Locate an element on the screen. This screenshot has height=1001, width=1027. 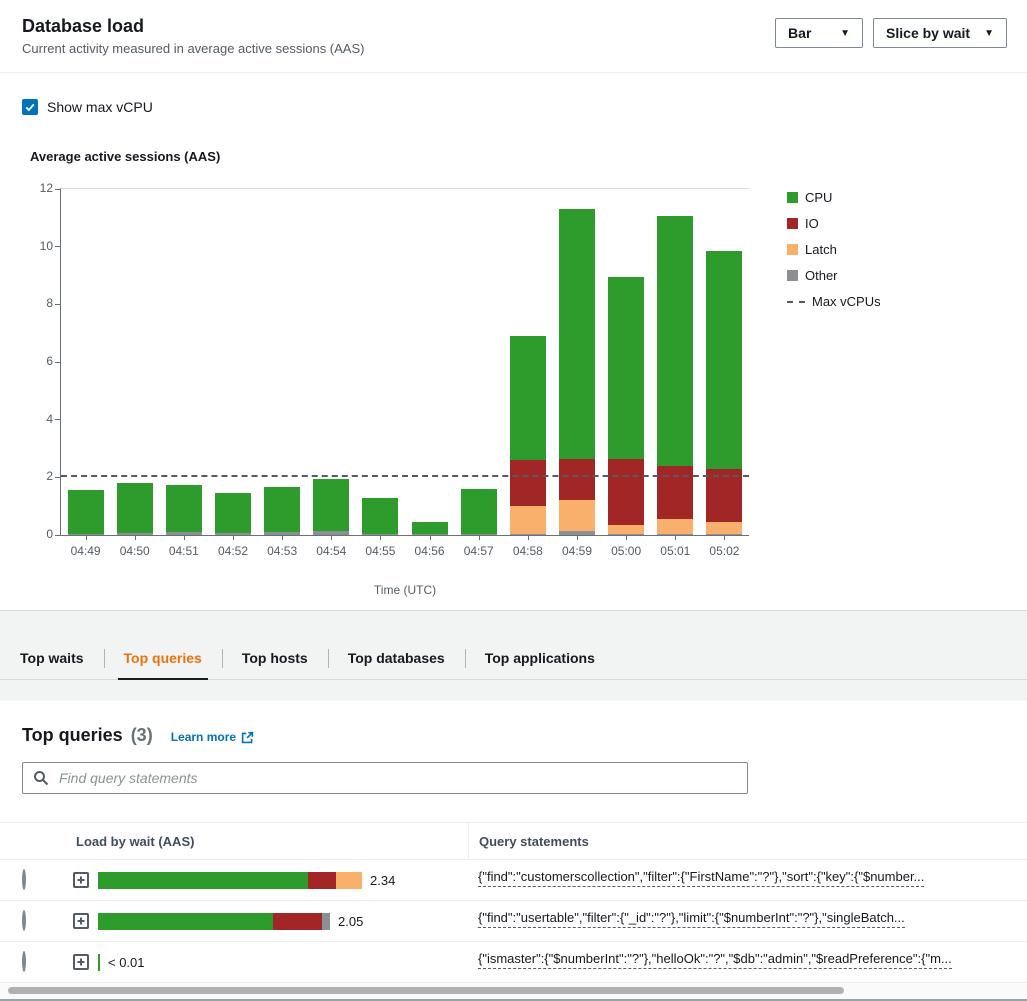
legend-label: CPU is located at coordinates (819, 197).